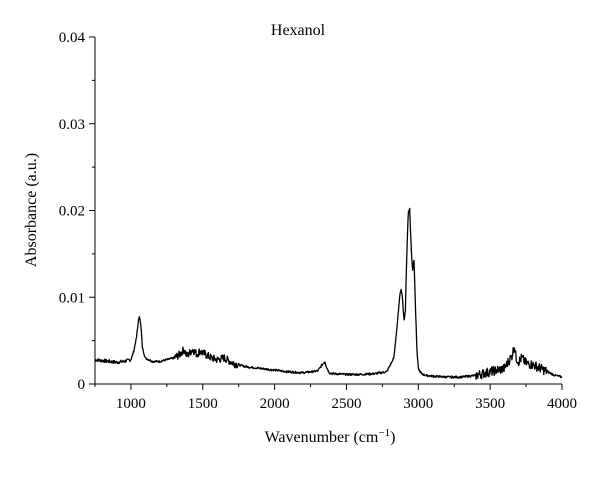  What do you see at coordinates (298, 30) in the screenshot?
I see `chart-title: Hexanol` at bounding box center [298, 30].